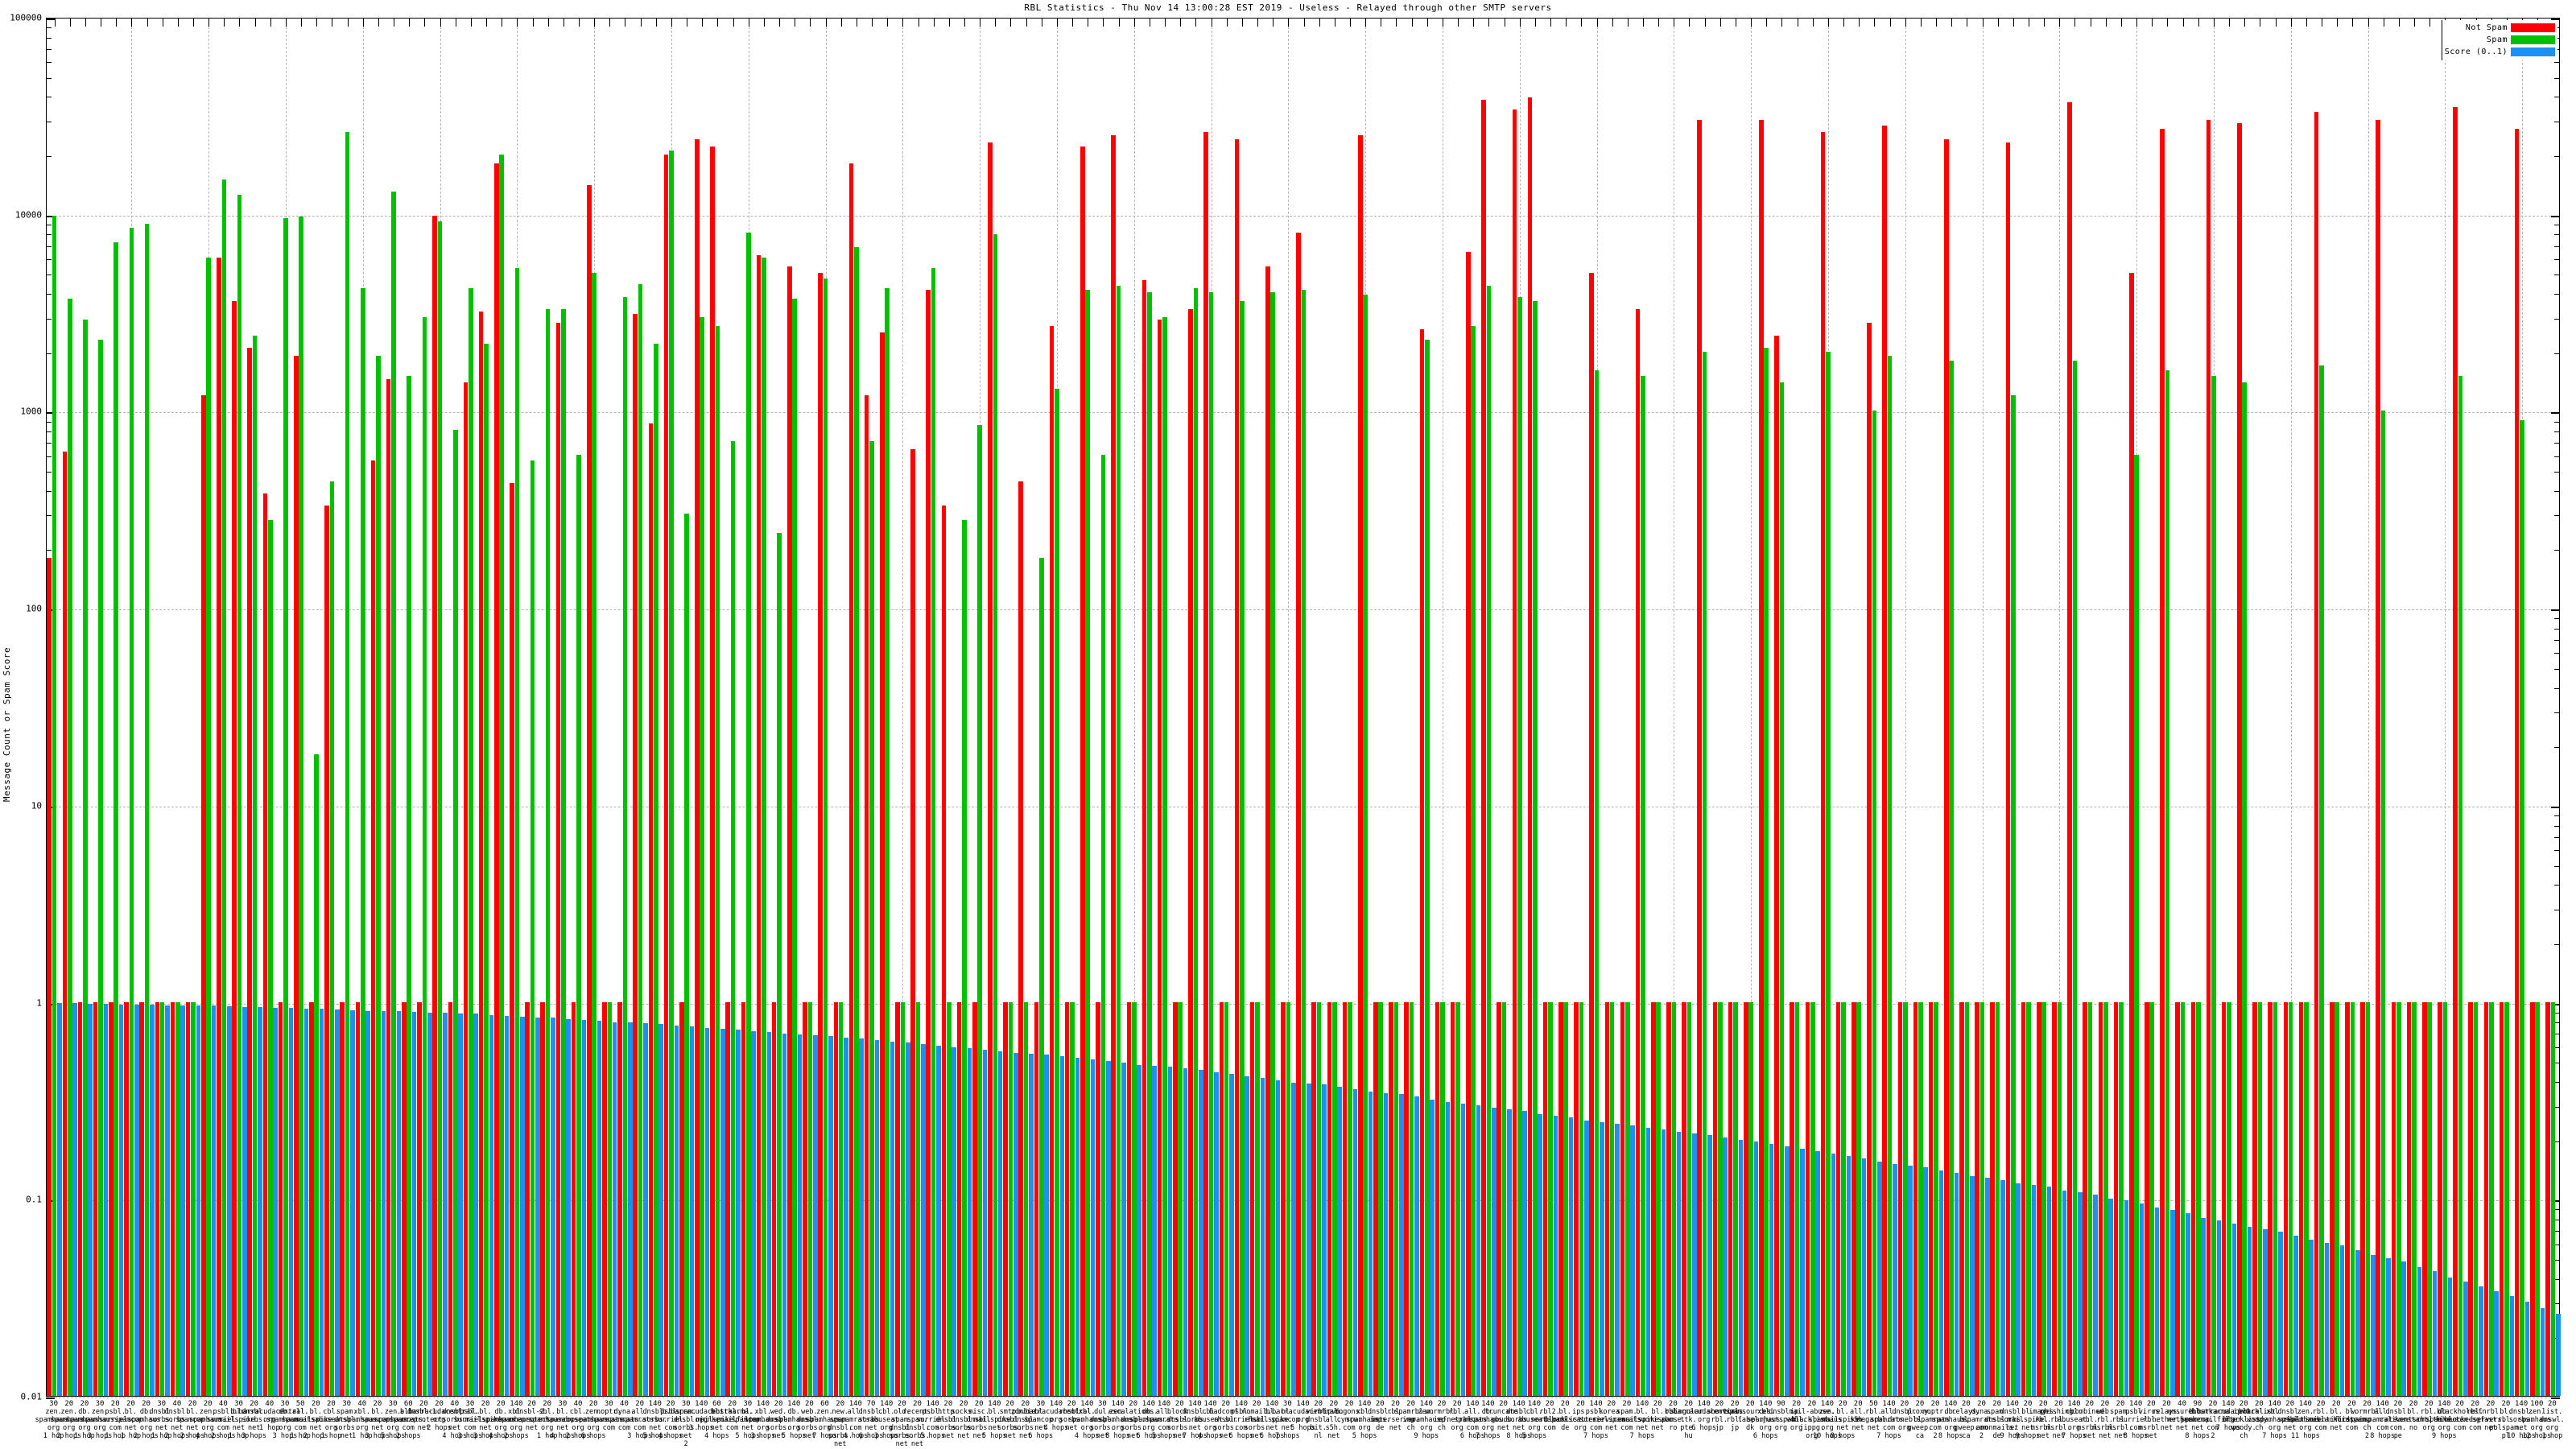 This screenshot has height=1449, width=2576. I want to click on x-axis-label-part: b.barracudacentral., so click(701, 1412).